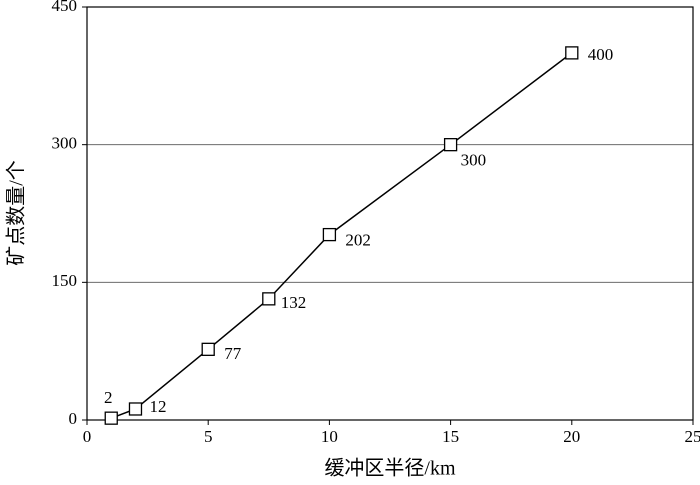  Describe the element at coordinates (692, 436) in the screenshot. I see `x-tick-label: 25` at that location.